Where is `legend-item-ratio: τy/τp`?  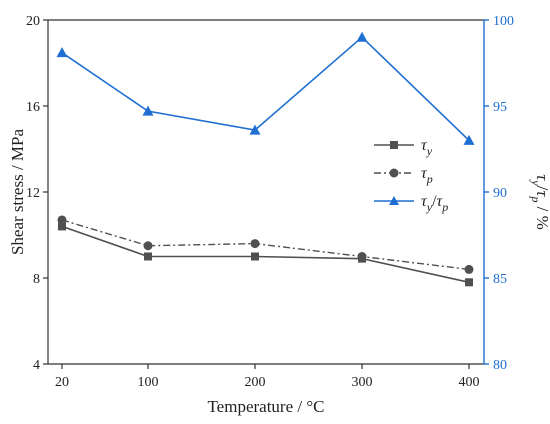 legend-item-ratio: τy/τp is located at coordinates (411, 203).